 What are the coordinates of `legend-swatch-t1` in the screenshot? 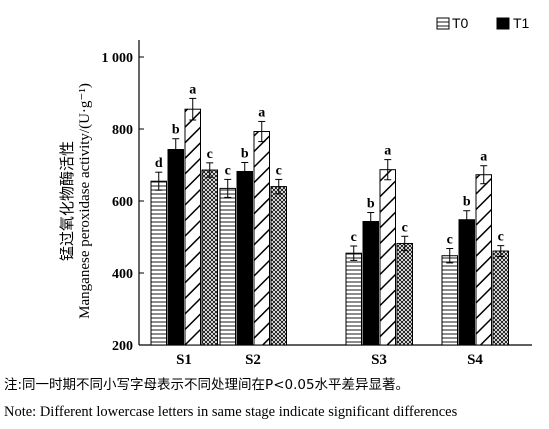 It's located at (503, 23).